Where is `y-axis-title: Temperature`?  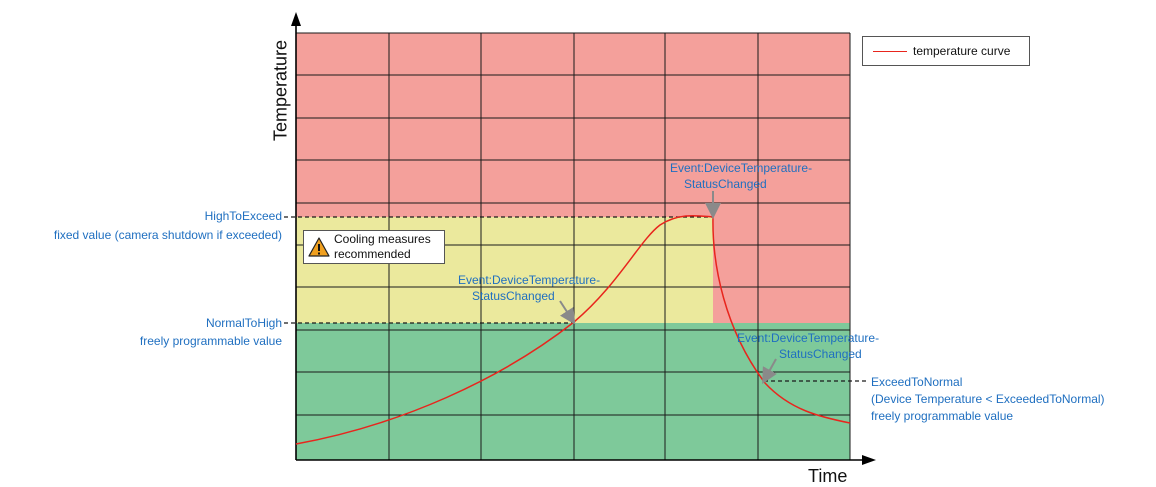
y-axis-title: Temperature is located at coordinates (280, 90).